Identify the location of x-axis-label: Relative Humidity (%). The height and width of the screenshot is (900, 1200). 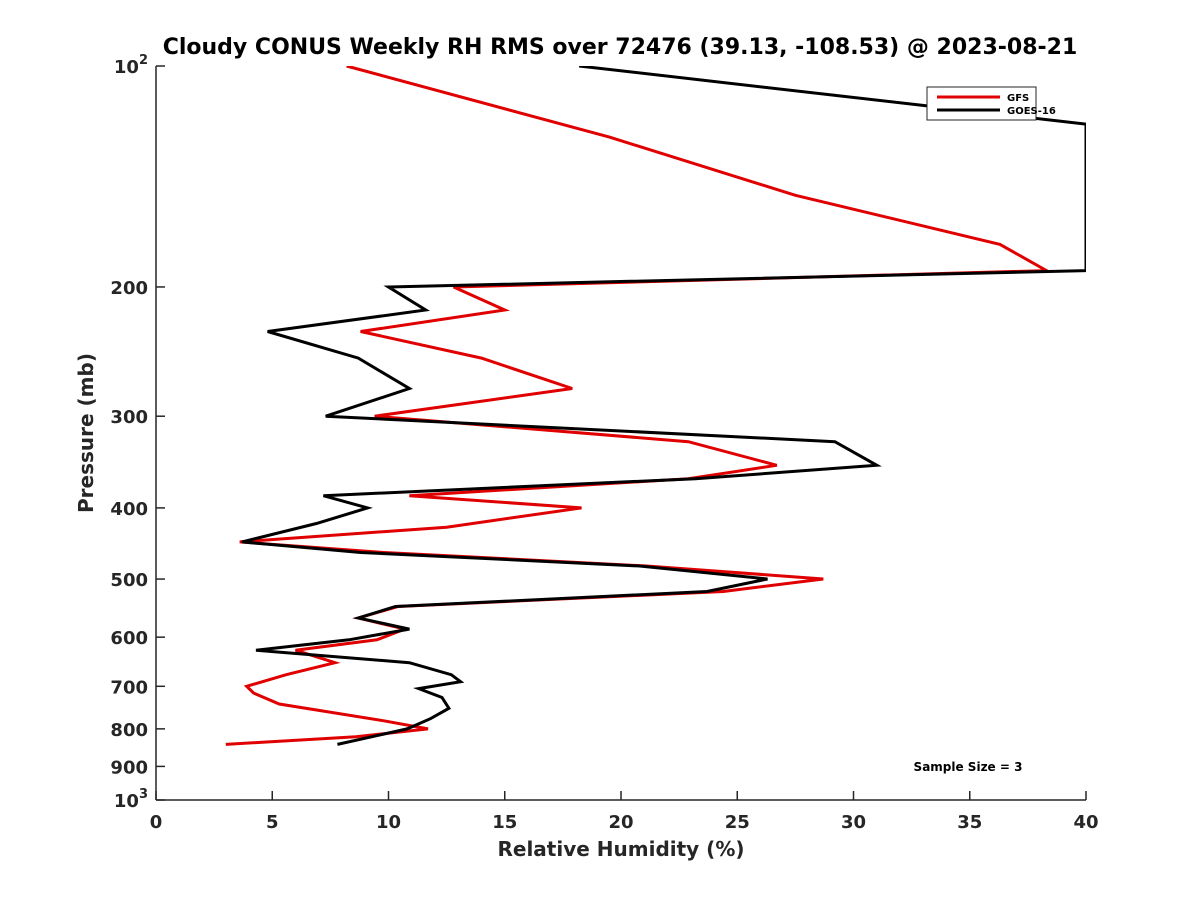
(620, 849).